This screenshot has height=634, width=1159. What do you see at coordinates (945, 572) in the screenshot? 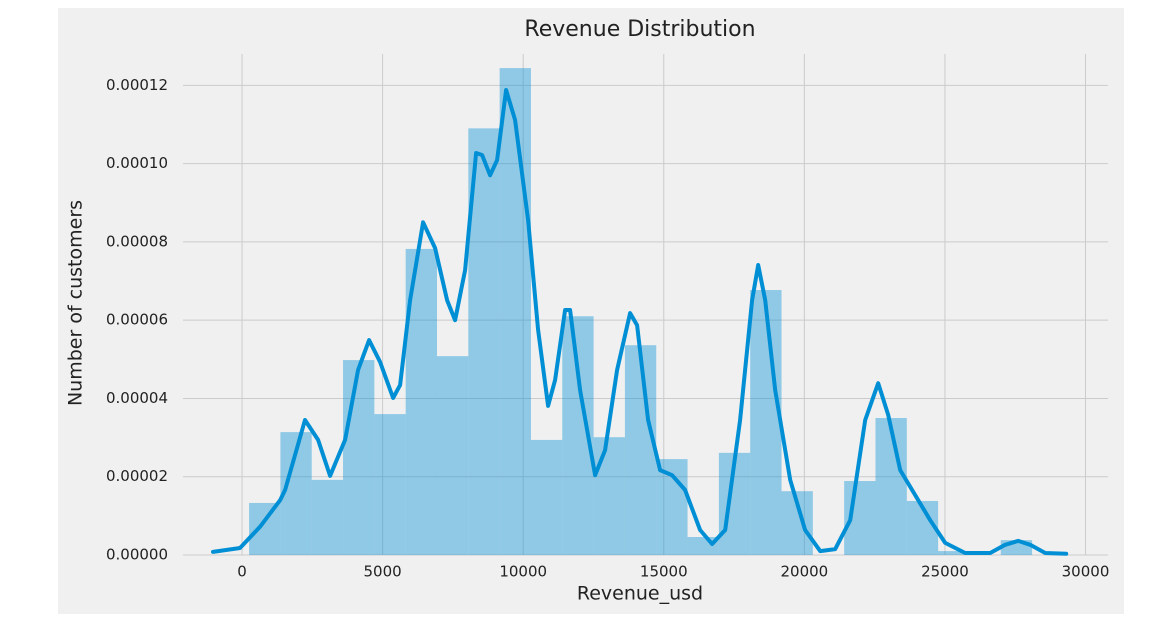
I see `x-tick-label: 25000` at bounding box center [945, 572].